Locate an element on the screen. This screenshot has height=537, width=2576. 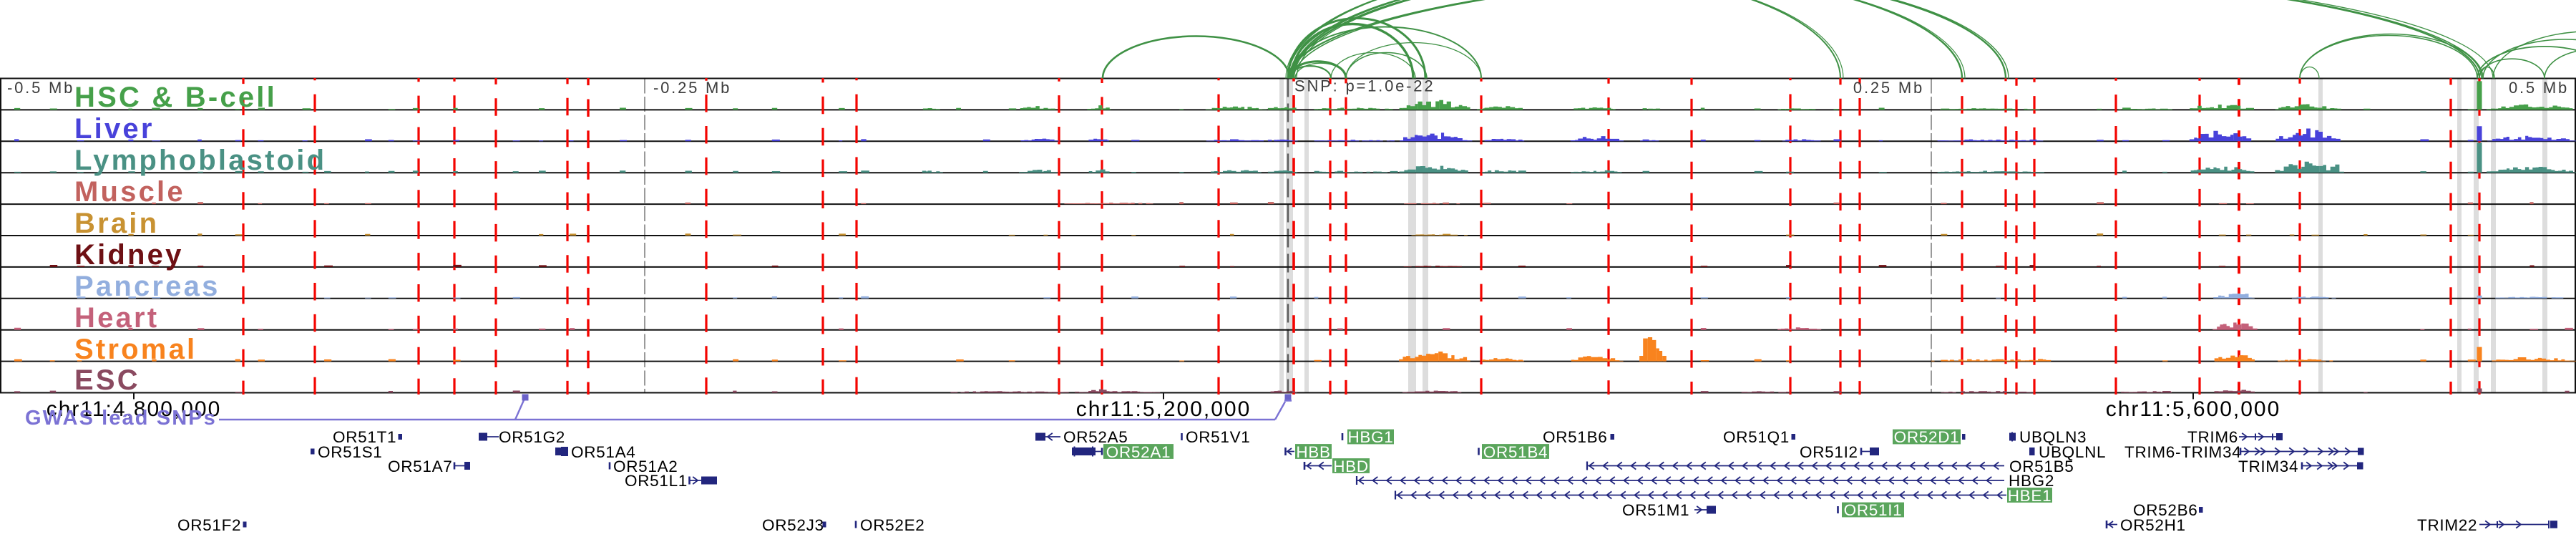
svg-text: Pancreas is located at coordinates (147, 286).